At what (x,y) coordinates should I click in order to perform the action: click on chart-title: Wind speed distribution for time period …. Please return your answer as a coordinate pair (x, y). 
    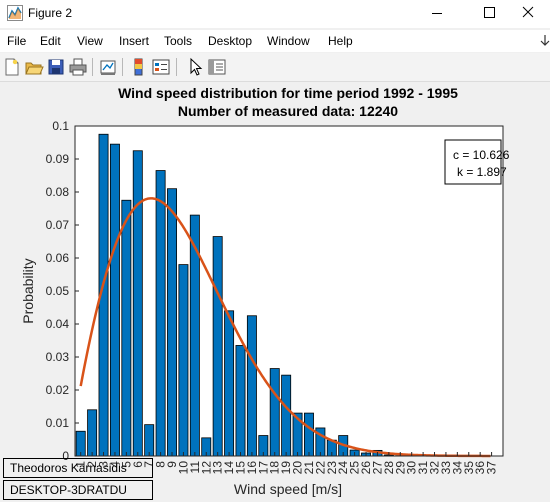
    Looking at the image, I should click on (288, 93).